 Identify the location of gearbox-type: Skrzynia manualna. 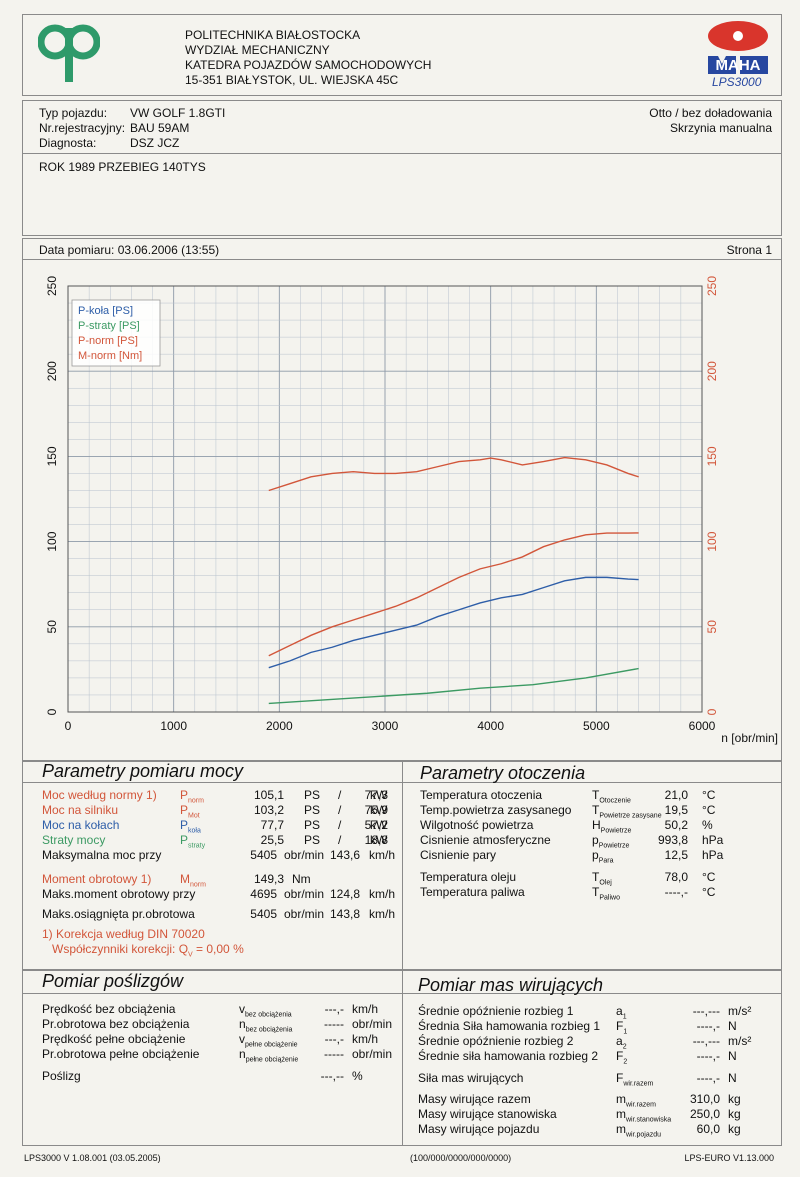
(720, 128).